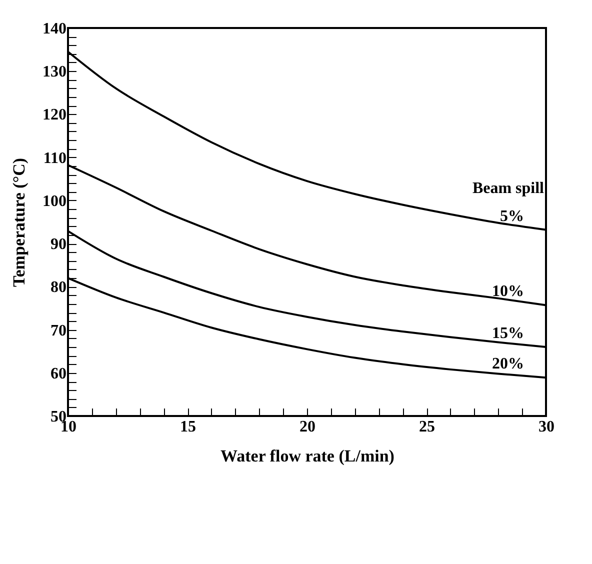 The image size is (592, 564). I want to click on series-label: 15%, so click(508, 333).